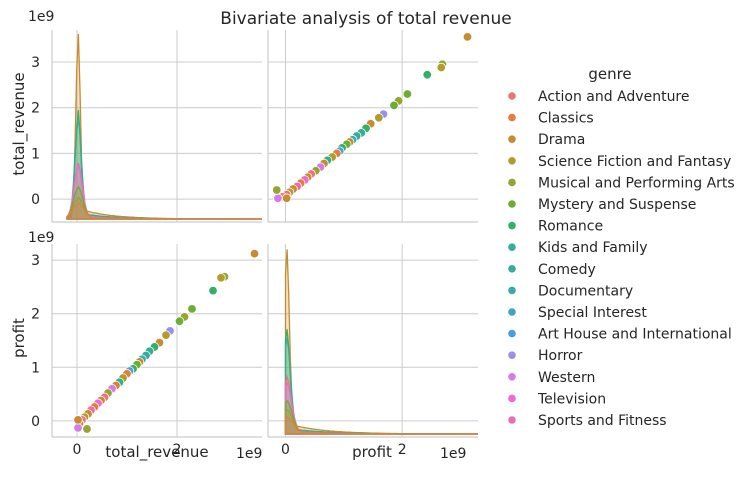 This screenshot has width=743, height=496. I want to click on y-offset-label-top: 1e9, so click(41, 17).